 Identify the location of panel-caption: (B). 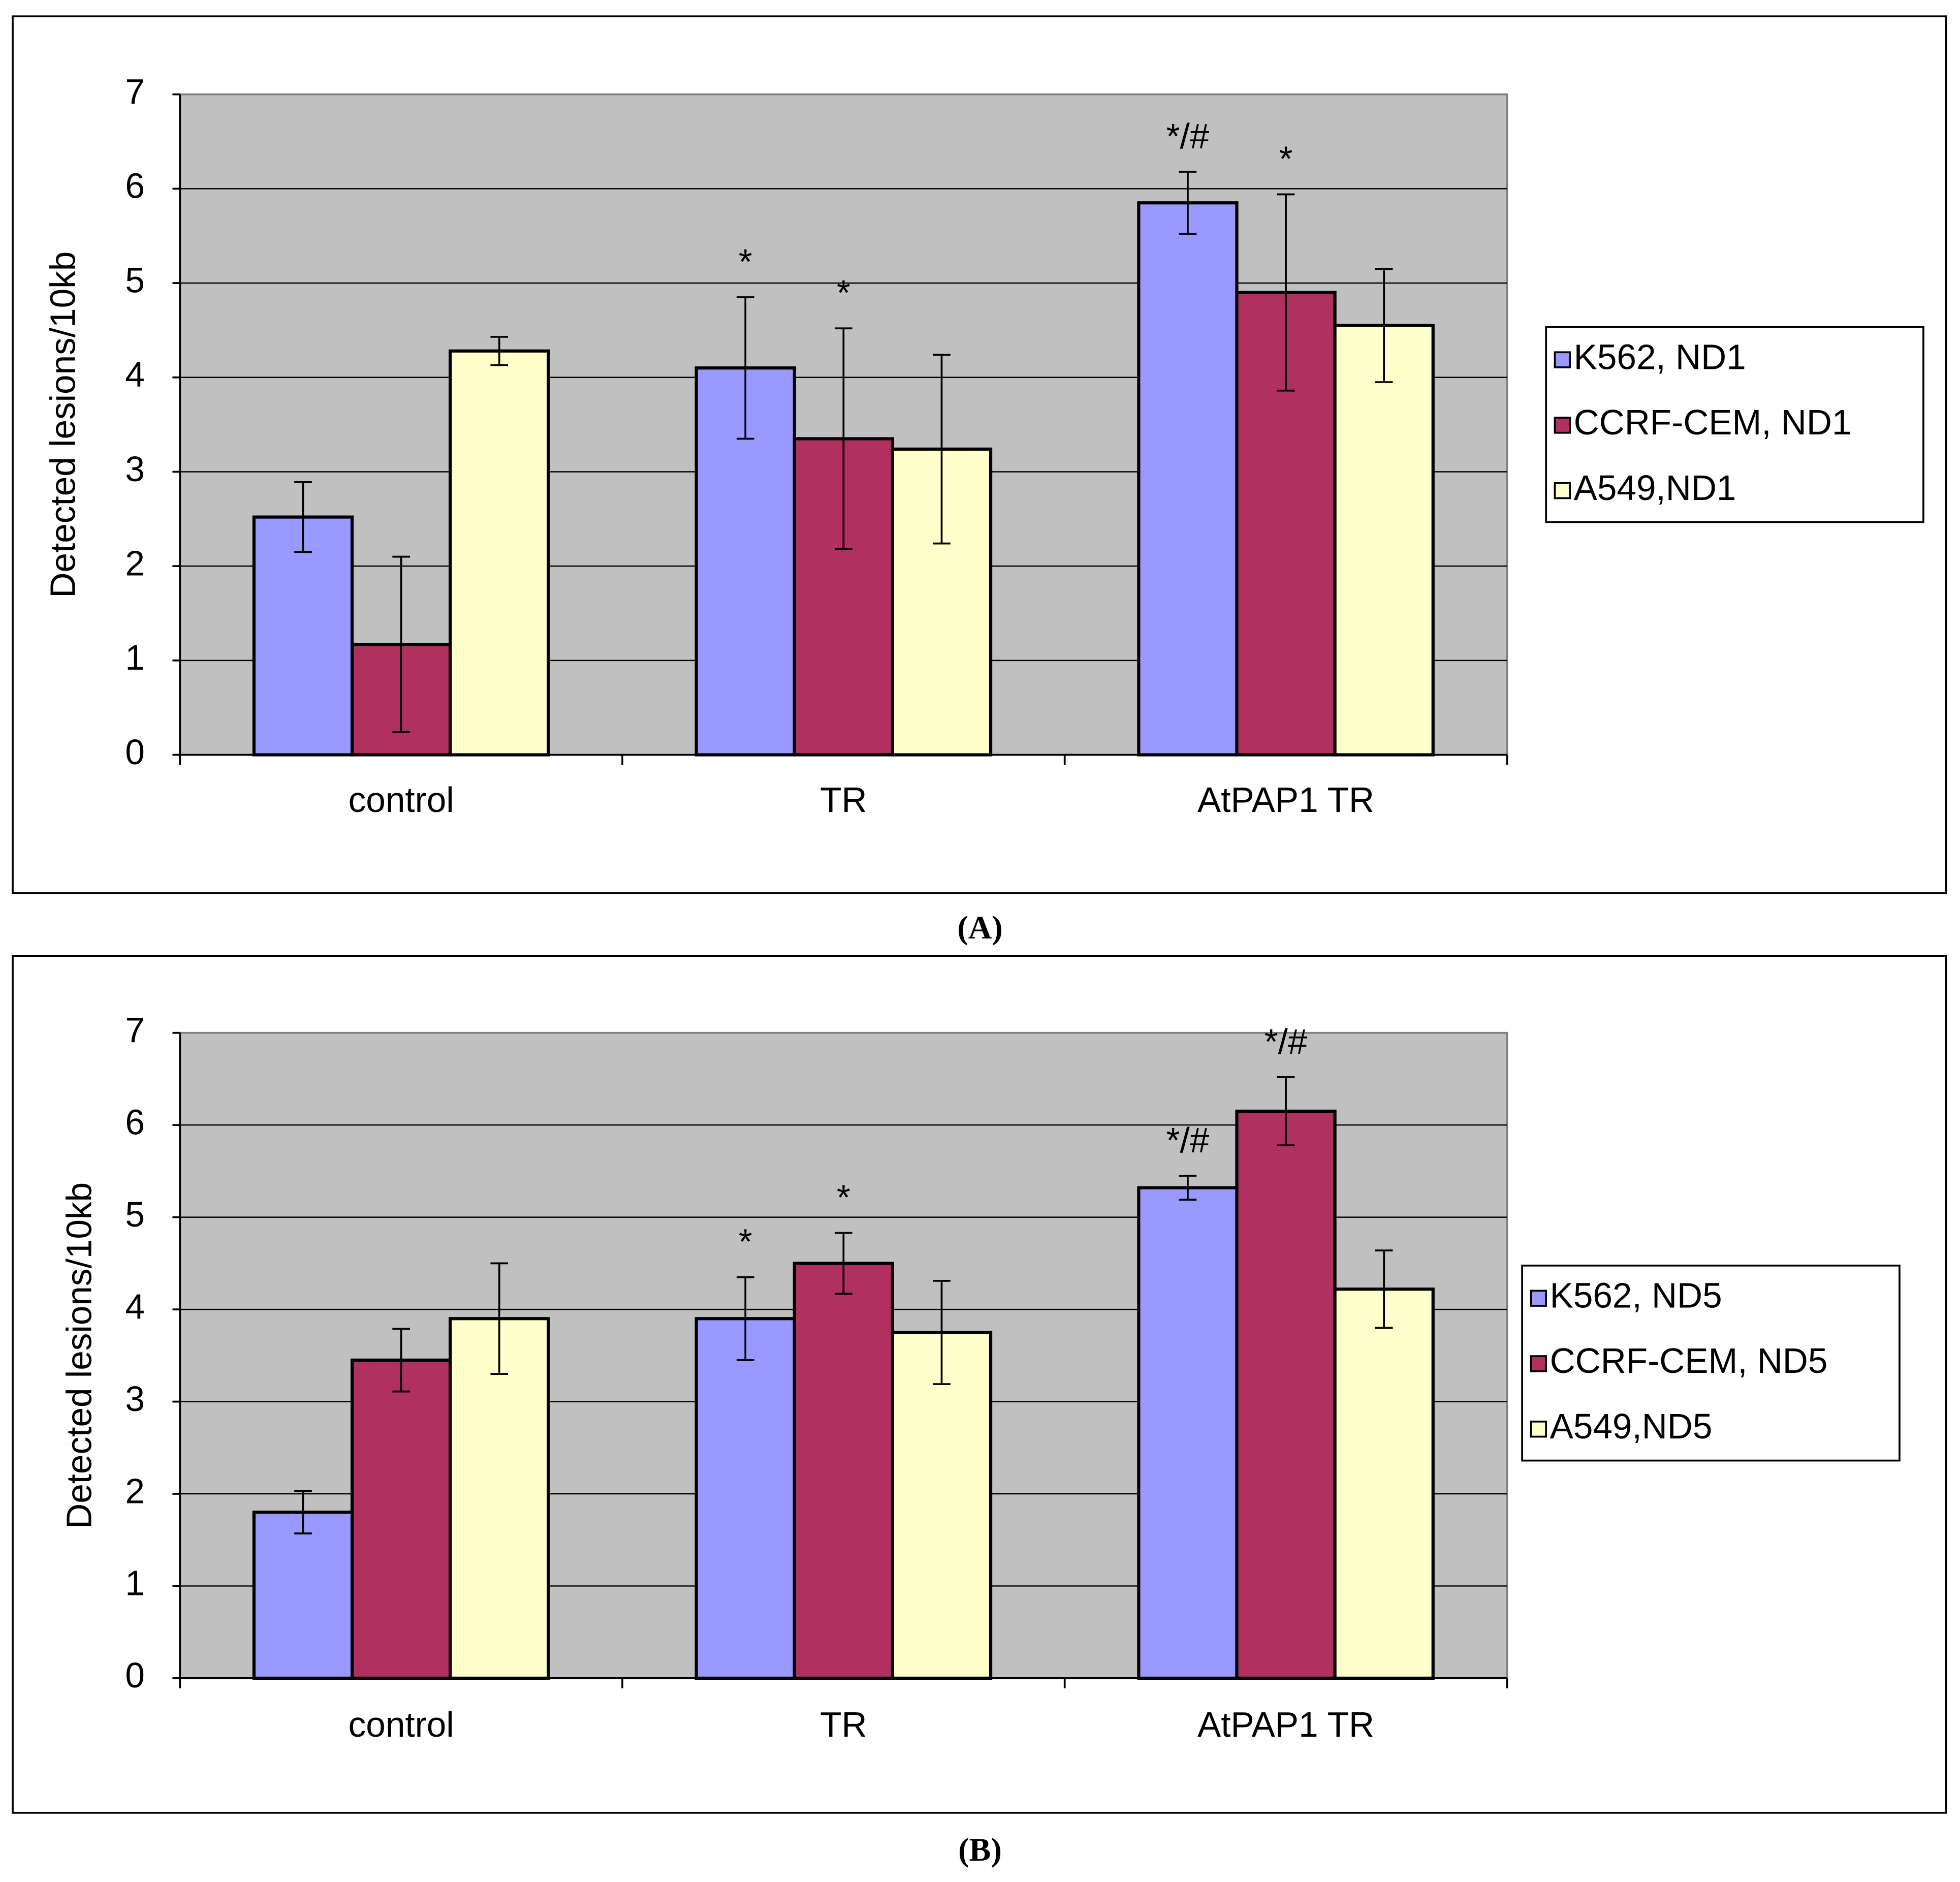
(980, 1850).